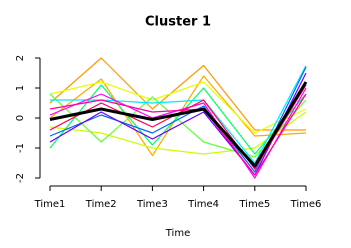 This screenshot has height=248, width=351. What do you see at coordinates (177, 233) in the screenshot?
I see `x-axis-label: Time` at bounding box center [177, 233].